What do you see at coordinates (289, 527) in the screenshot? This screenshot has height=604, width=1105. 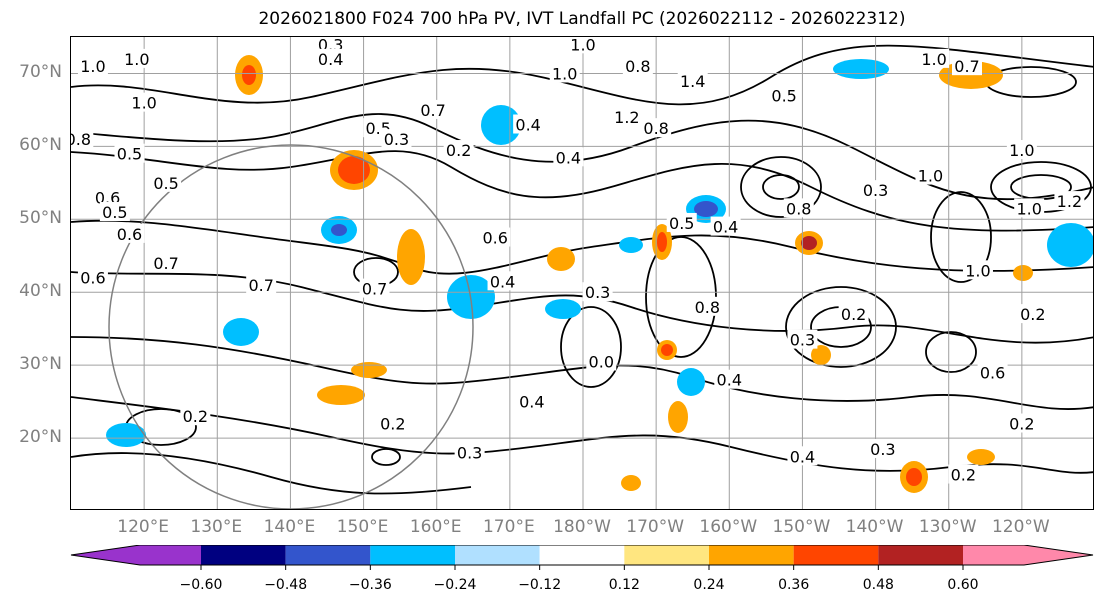 I see `longitude-label: 140°E` at bounding box center [289, 527].